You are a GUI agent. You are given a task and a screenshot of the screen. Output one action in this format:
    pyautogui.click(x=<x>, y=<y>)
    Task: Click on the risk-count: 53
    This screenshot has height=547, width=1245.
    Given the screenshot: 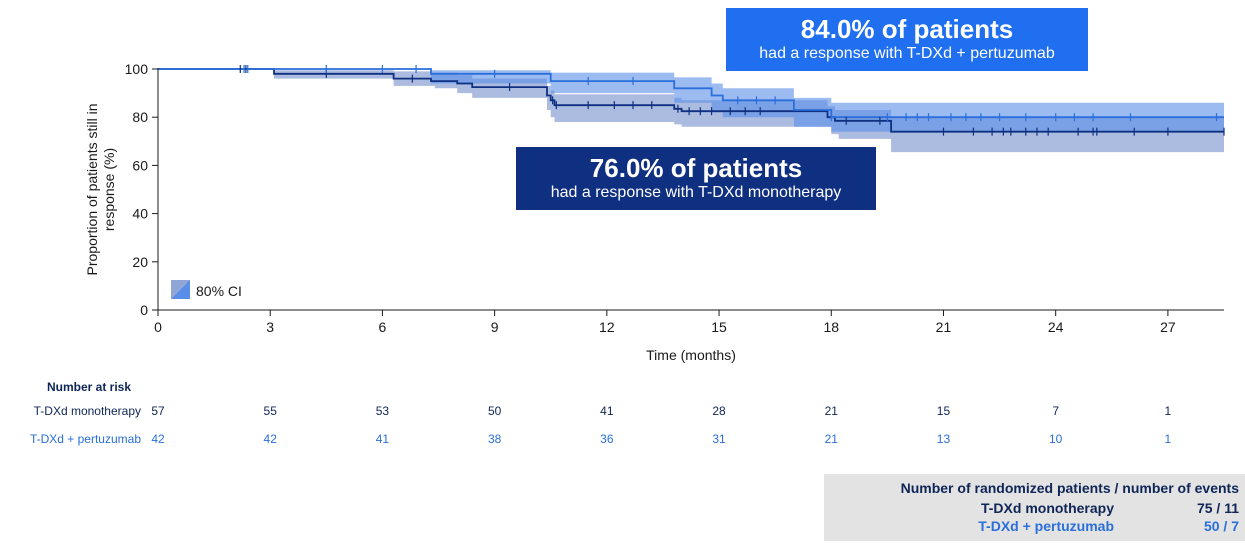 What is the action you would take?
    pyautogui.click(x=382, y=411)
    